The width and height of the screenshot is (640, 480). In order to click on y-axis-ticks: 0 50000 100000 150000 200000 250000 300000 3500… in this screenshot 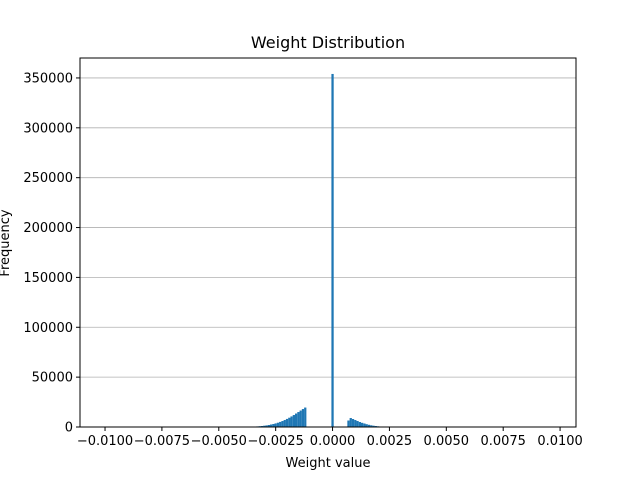, I will do `click(51, 253)`.